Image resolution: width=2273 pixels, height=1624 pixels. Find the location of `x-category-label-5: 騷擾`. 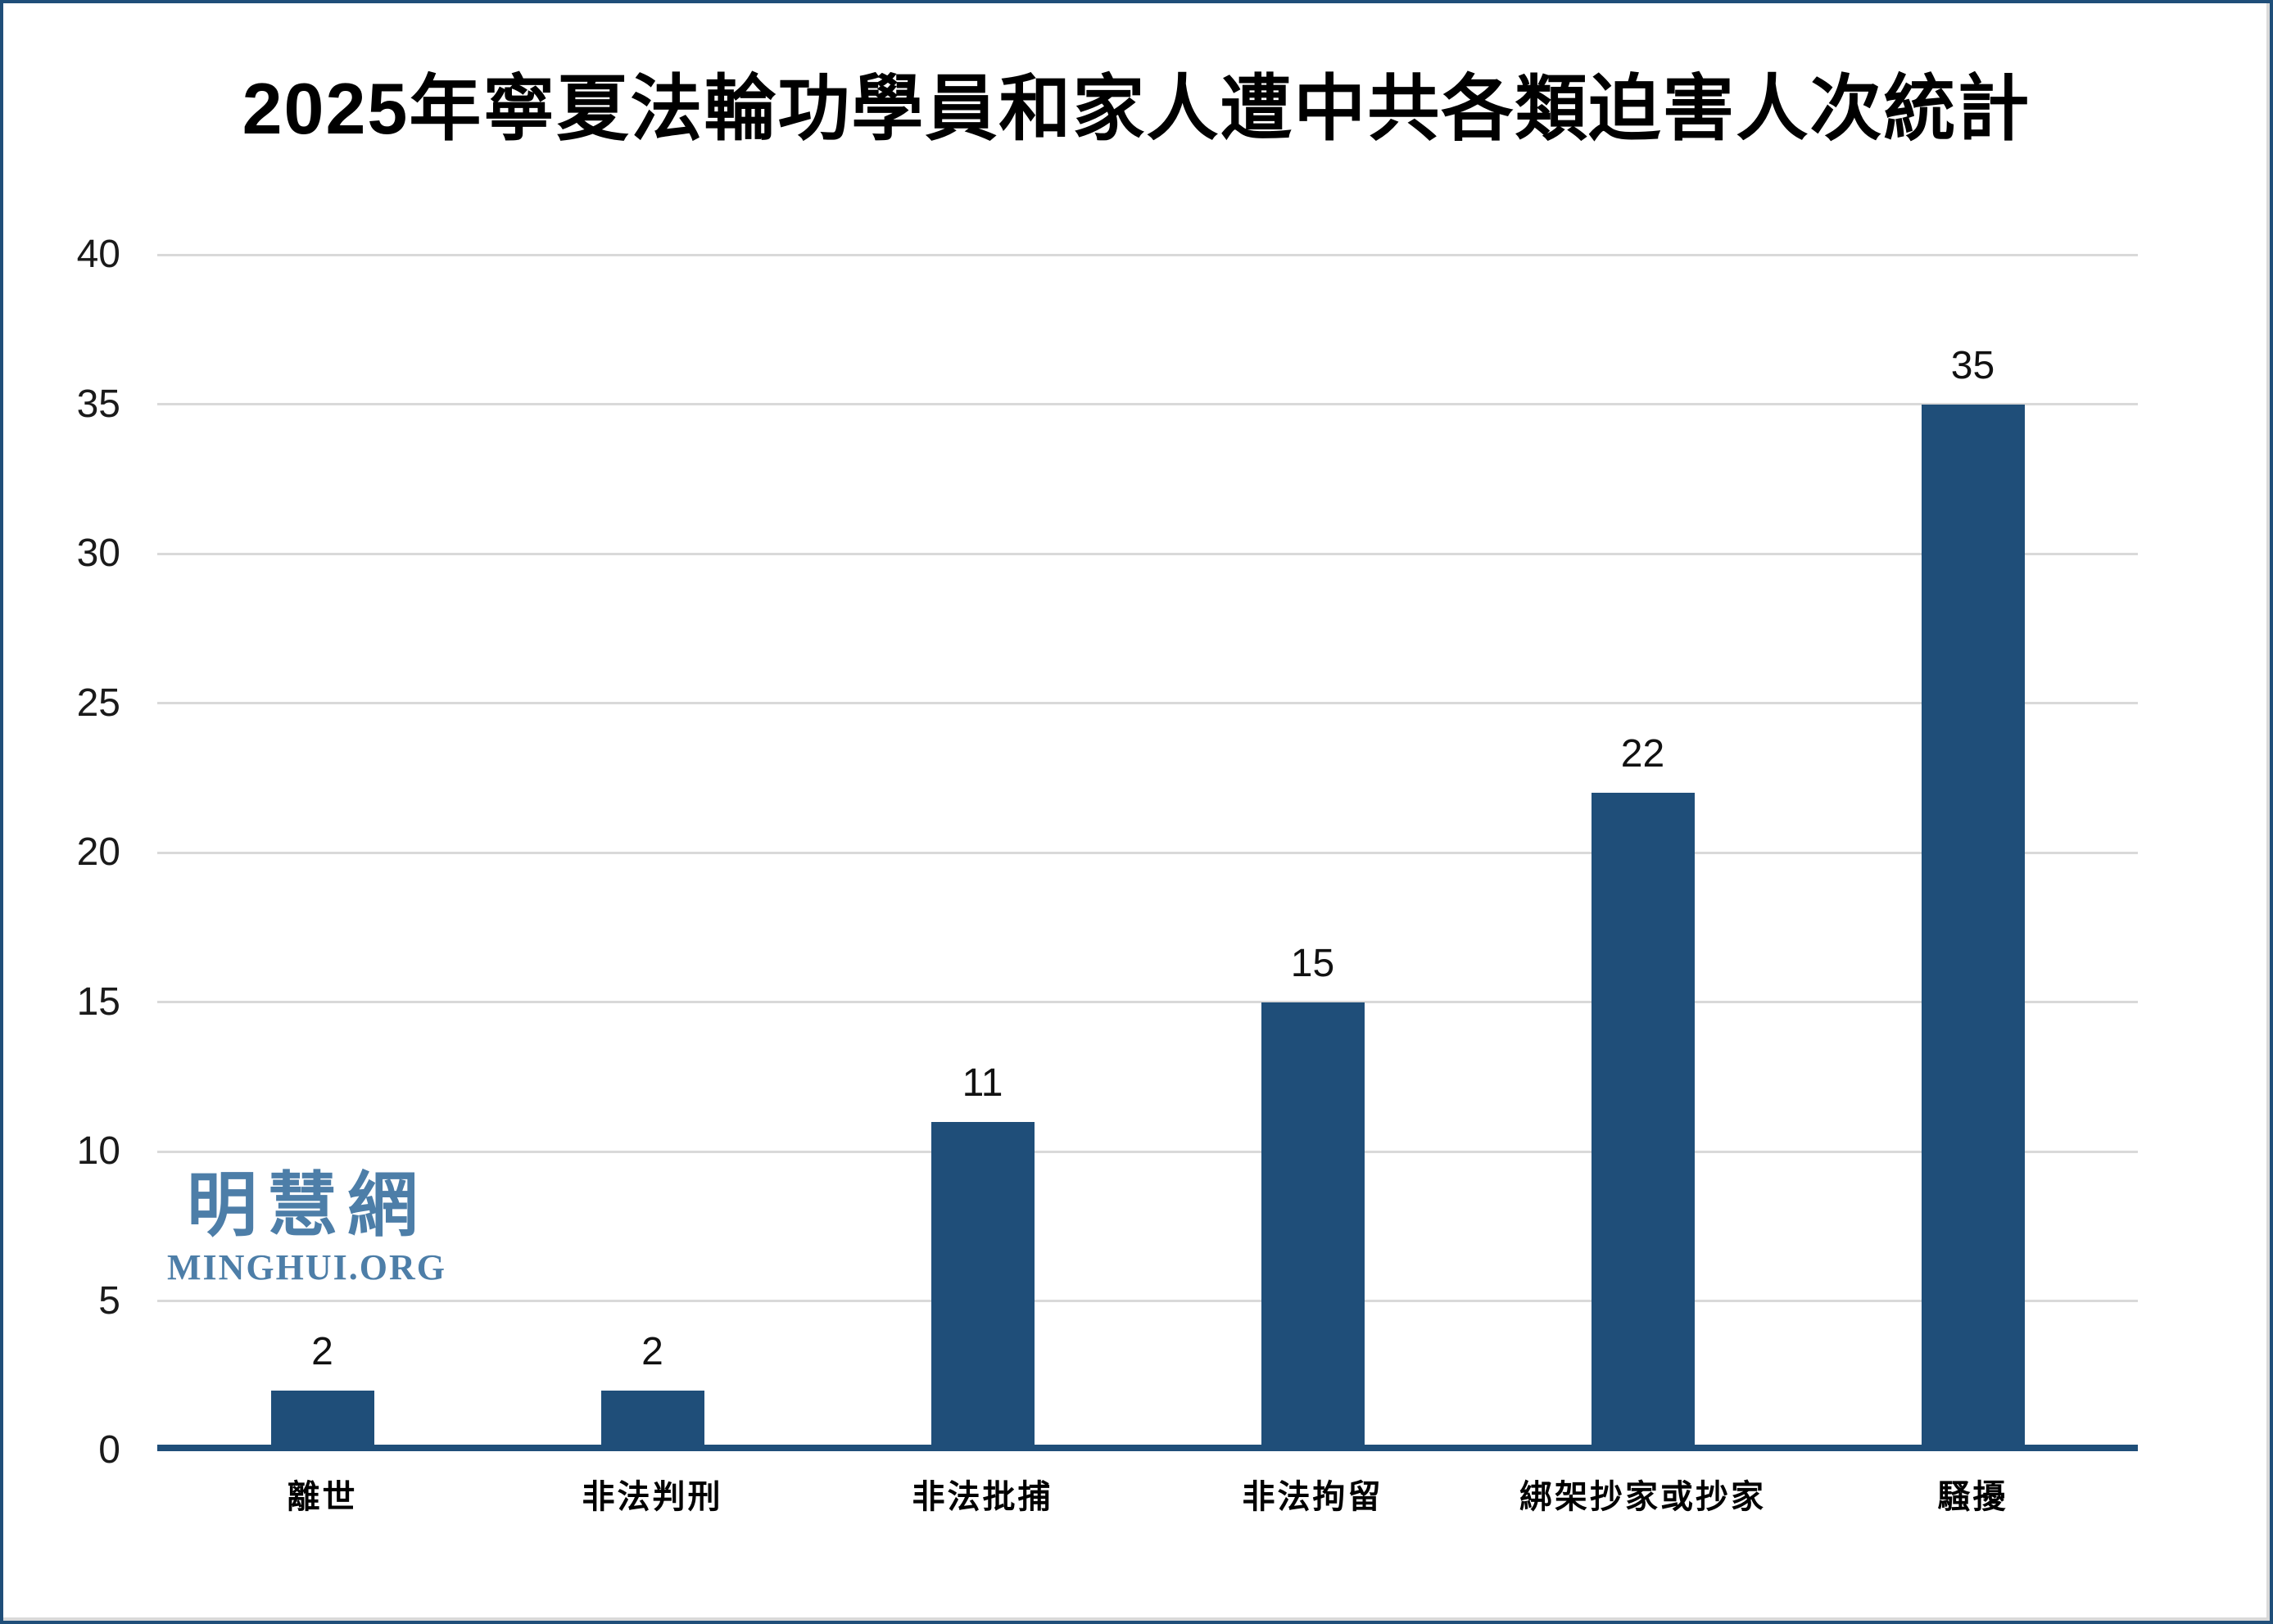

x-category-label-5: 騷擾 is located at coordinates (1972, 1497).